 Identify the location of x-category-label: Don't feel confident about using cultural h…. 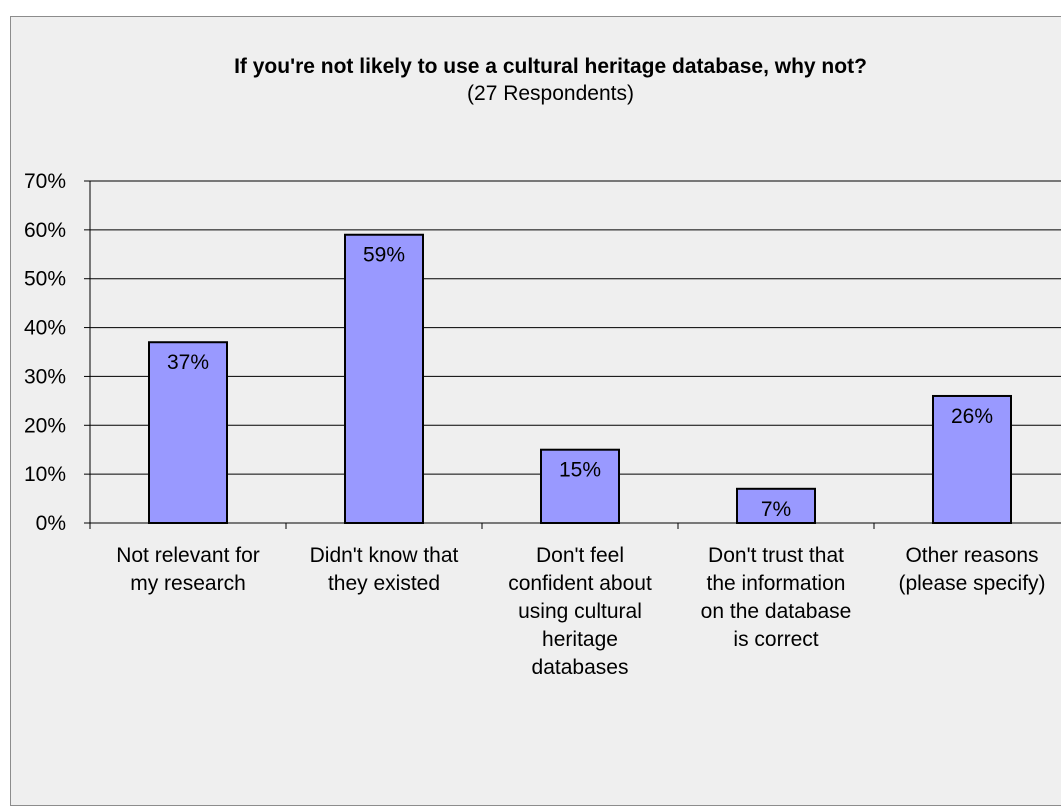
(580, 611).